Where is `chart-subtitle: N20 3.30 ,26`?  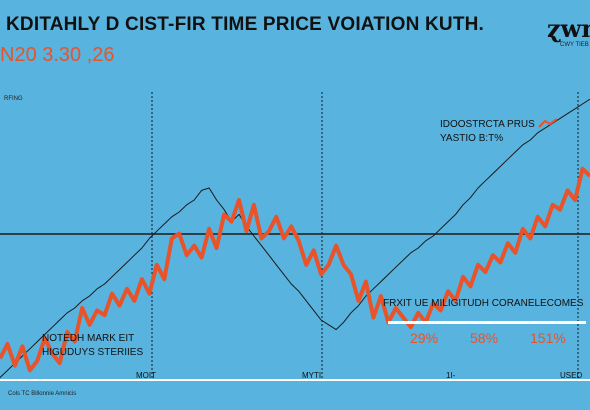 chart-subtitle: N20 3.30 ,26 is located at coordinates (57, 55).